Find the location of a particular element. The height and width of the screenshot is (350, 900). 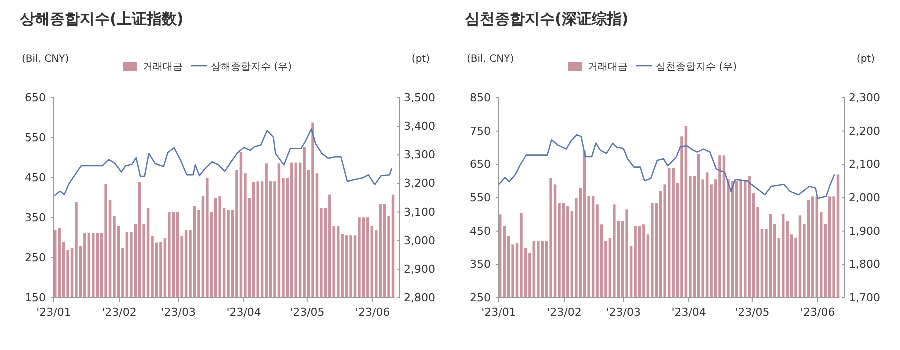

legend-label: 심천종합지수 (우) is located at coordinates (697, 67).